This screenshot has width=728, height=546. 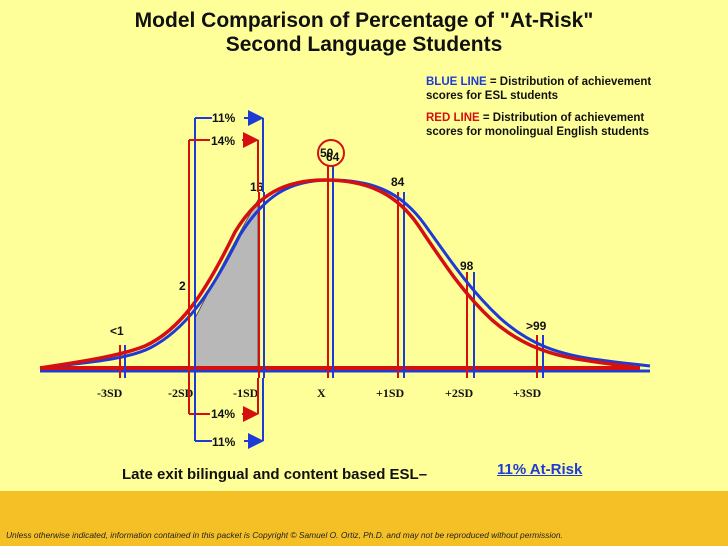 What do you see at coordinates (453, 118) in the screenshot?
I see `legend-red-label: RED LINE` at bounding box center [453, 118].